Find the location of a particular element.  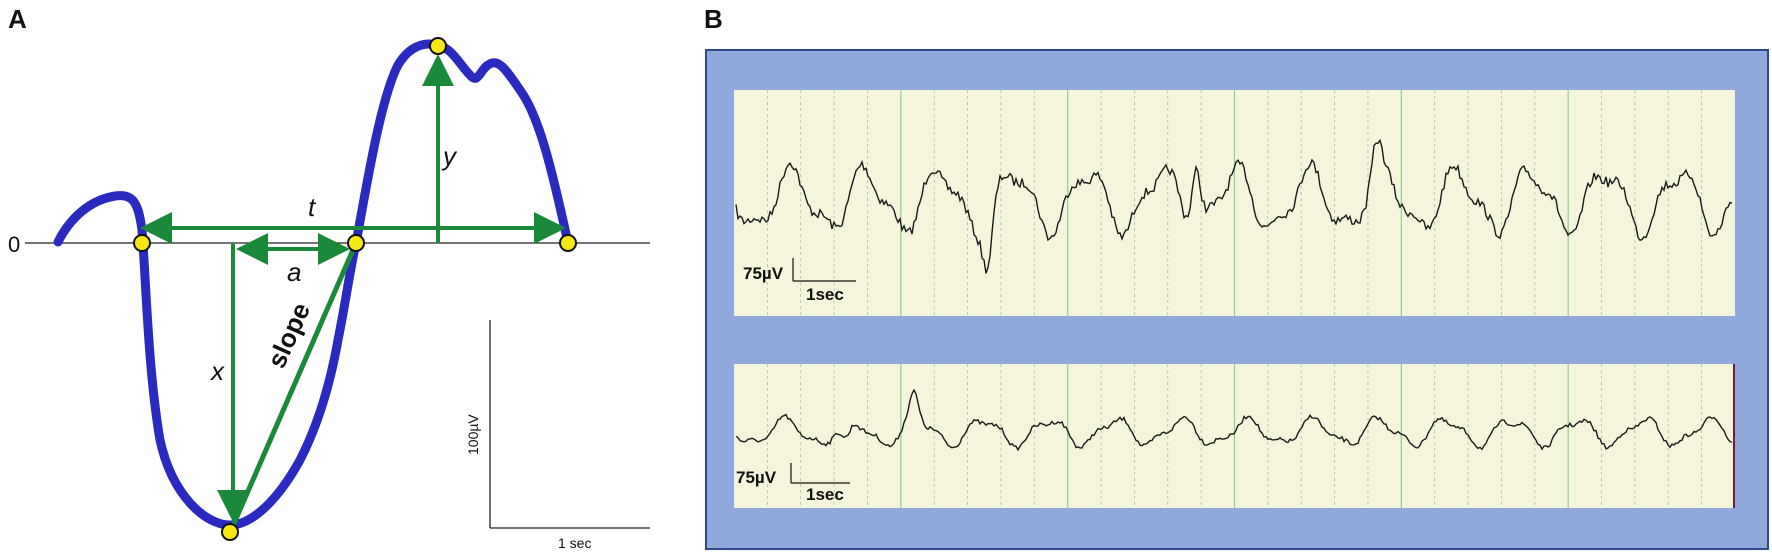

y-label: y is located at coordinates (449, 156).